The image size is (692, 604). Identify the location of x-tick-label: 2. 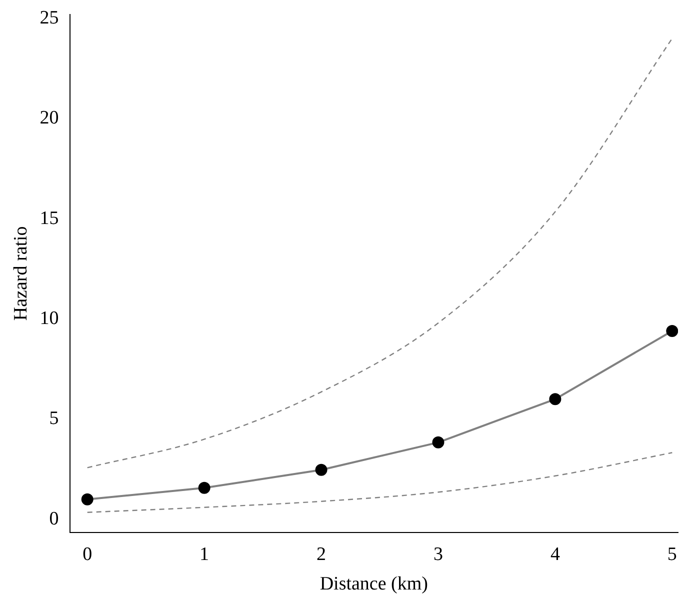
(321, 554).